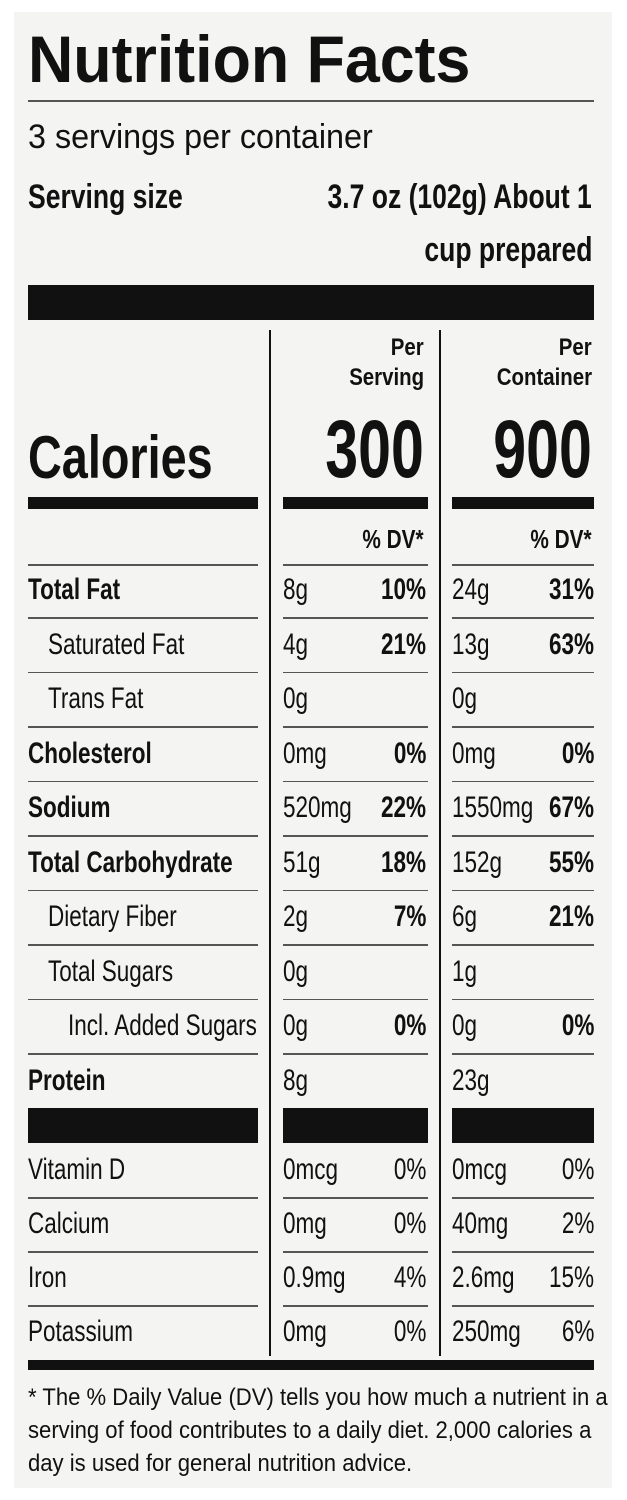 Image resolution: width=627 pixels, height=1500 pixels. Describe the element at coordinates (571, 807) in the screenshot. I see `dv-per-container: 67%` at that location.